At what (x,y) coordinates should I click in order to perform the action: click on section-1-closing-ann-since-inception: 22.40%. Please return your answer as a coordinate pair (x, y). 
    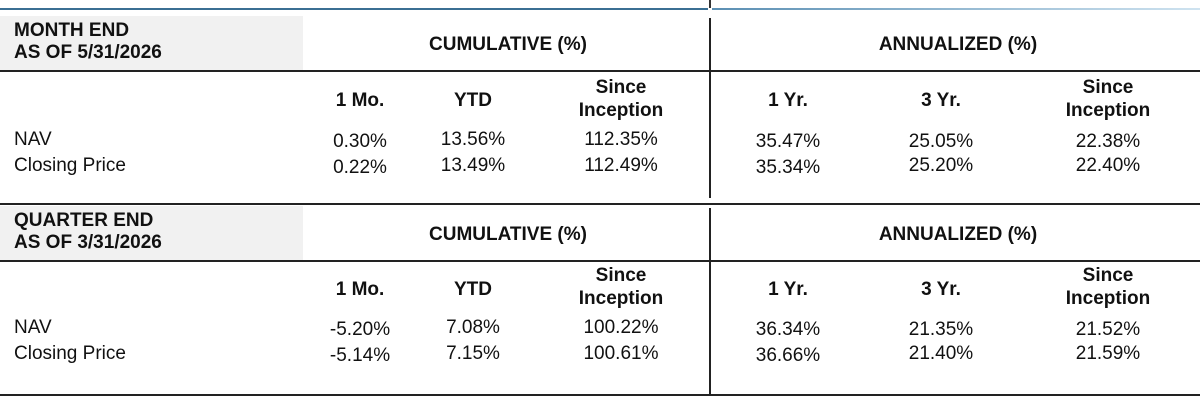
    Looking at the image, I should click on (1108, 165).